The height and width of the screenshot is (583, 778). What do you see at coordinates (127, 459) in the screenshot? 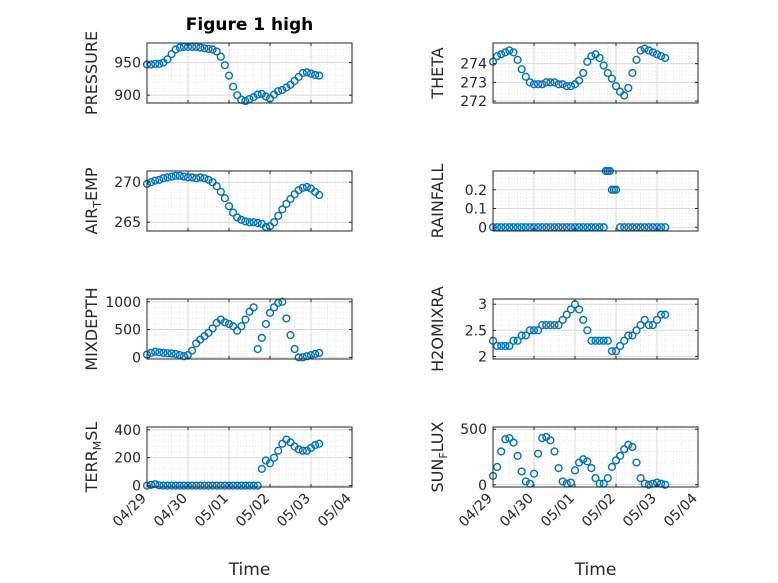
I see `y-tick-label: 200` at bounding box center [127, 459].